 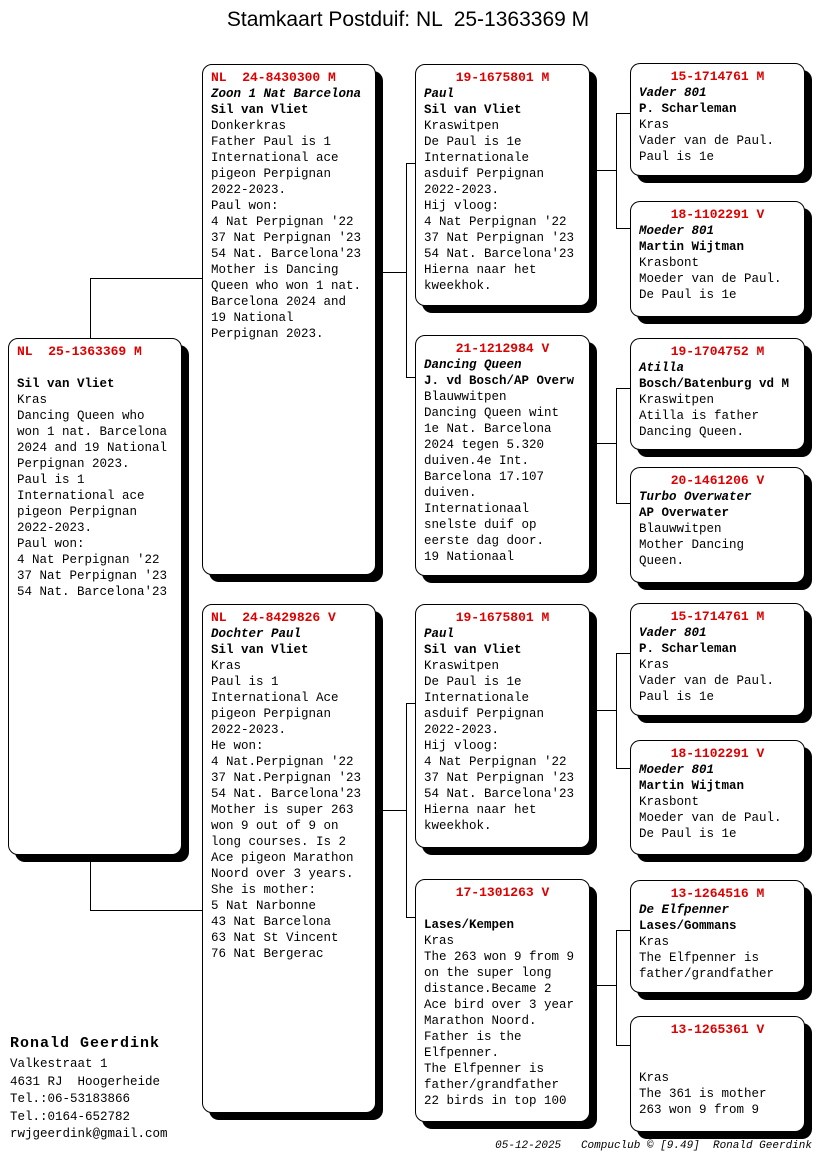 I want to click on info-line: Paul is 1, so click(x=245, y=682).